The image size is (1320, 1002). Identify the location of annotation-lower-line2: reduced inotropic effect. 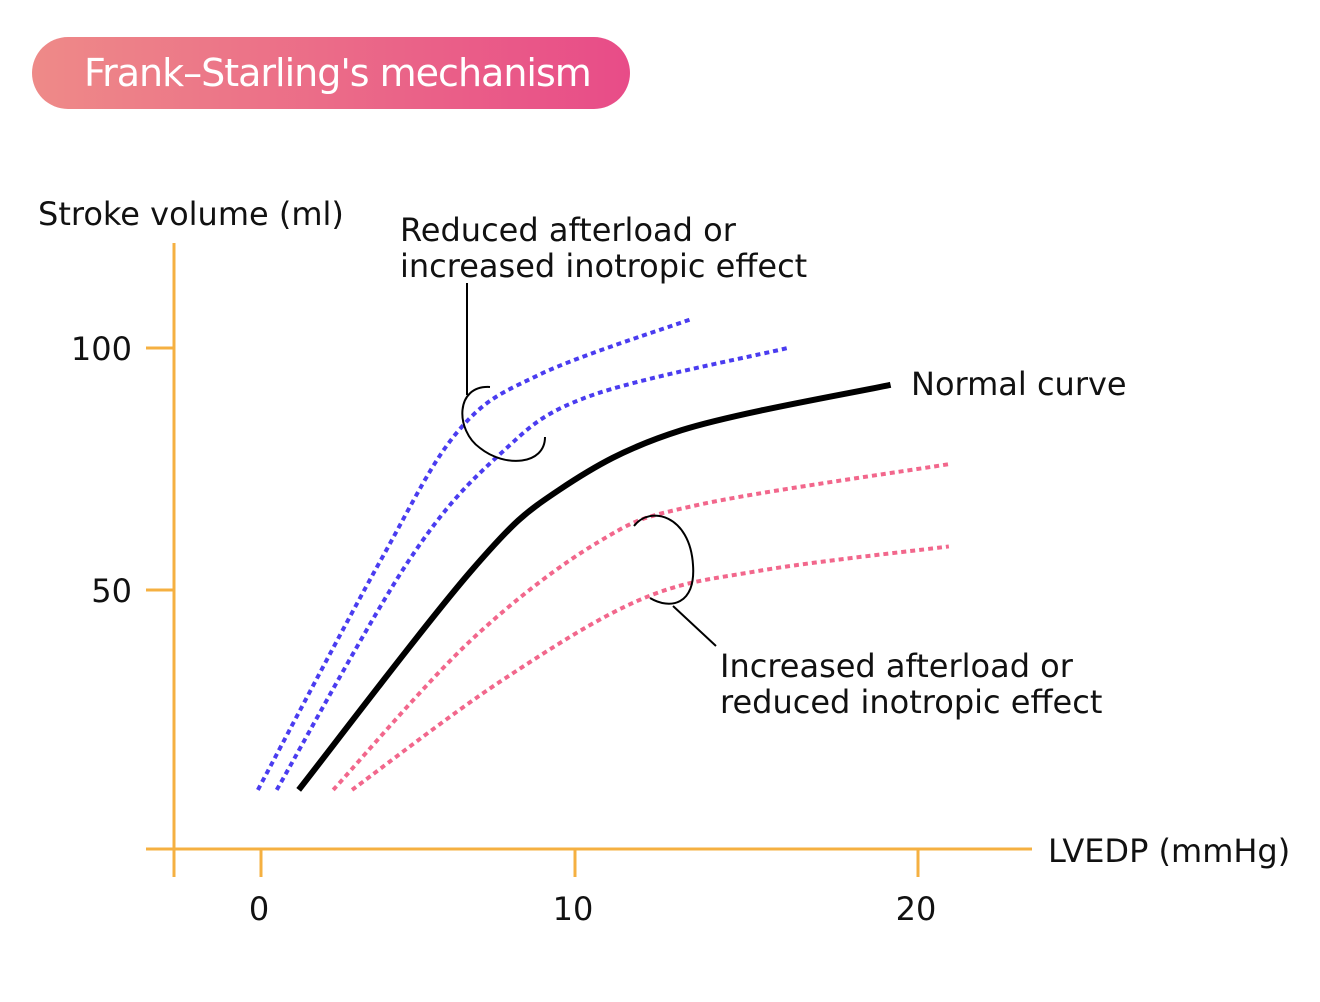
(911, 702).